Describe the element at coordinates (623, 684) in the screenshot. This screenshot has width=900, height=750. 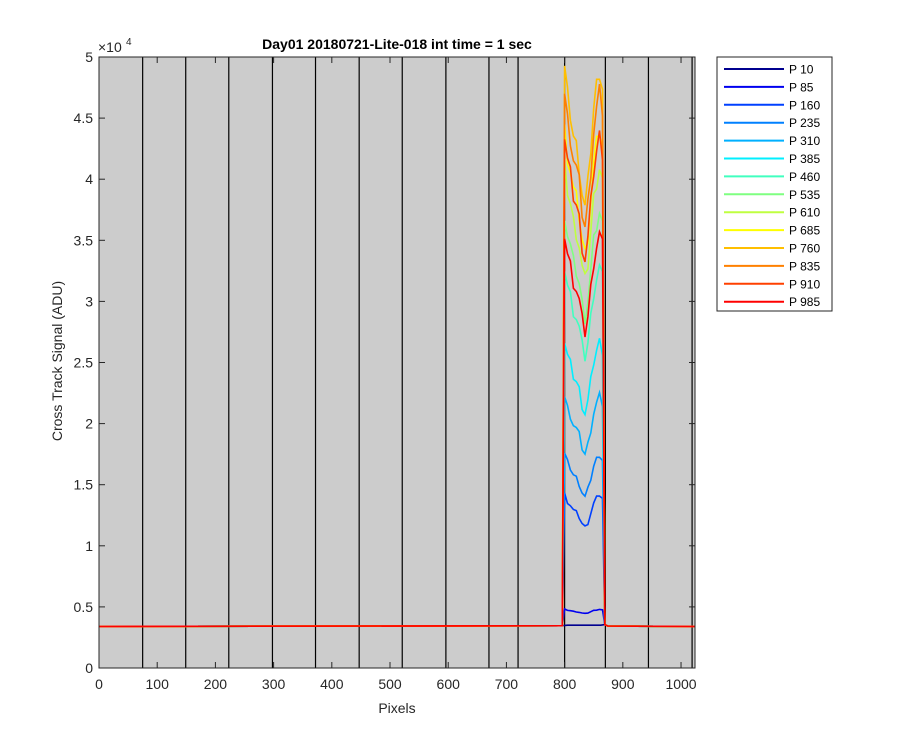
I see `x-tick-label: 900` at that location.